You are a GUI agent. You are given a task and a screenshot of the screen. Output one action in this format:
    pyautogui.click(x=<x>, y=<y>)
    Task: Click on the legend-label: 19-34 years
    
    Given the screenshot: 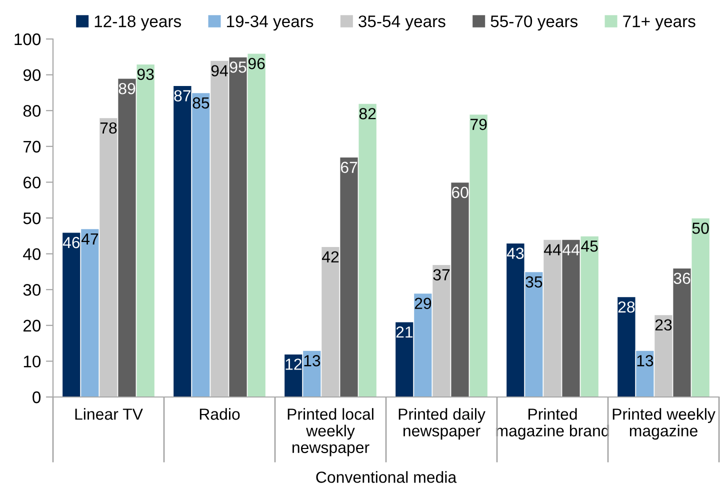 What is the action you would take?
    pyautogui.click(x=270, y=23)
    